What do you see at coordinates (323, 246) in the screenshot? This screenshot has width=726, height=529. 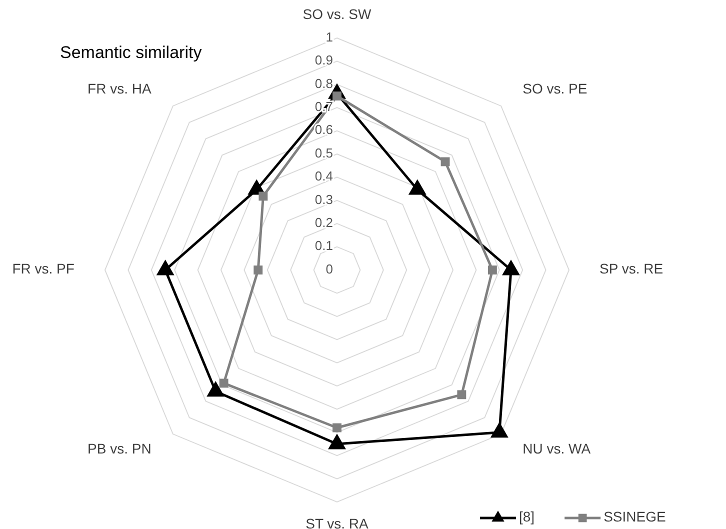 I see `y-tick-label: 0.1` at bounding box center [323, 246].